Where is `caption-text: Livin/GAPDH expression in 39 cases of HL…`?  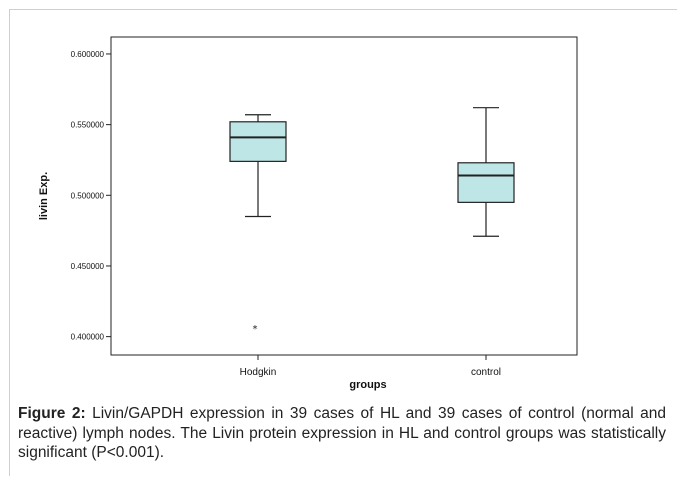
caption-text: Livin/GAPDH expression in 39 cases of HL… is located at coordinates (342, 433).